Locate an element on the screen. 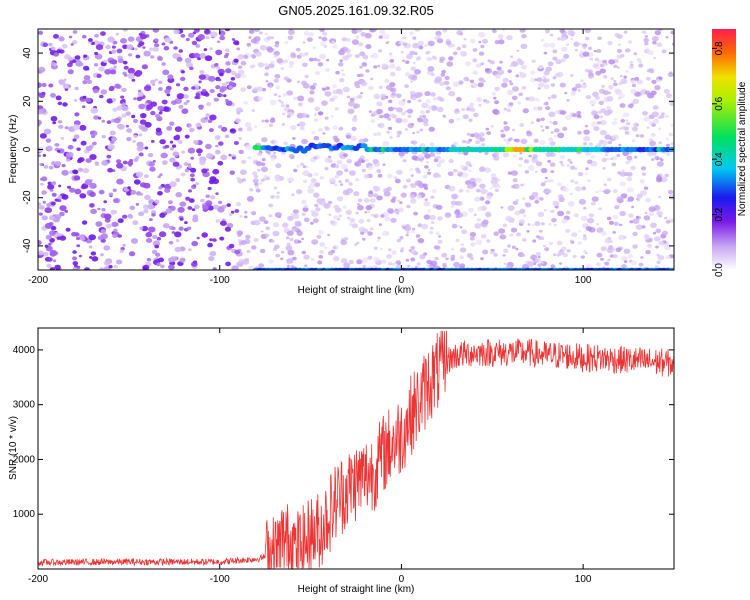 The height and width of the screenshot is (600, 750). spectrogram-features is located at coordinates (463, 206).